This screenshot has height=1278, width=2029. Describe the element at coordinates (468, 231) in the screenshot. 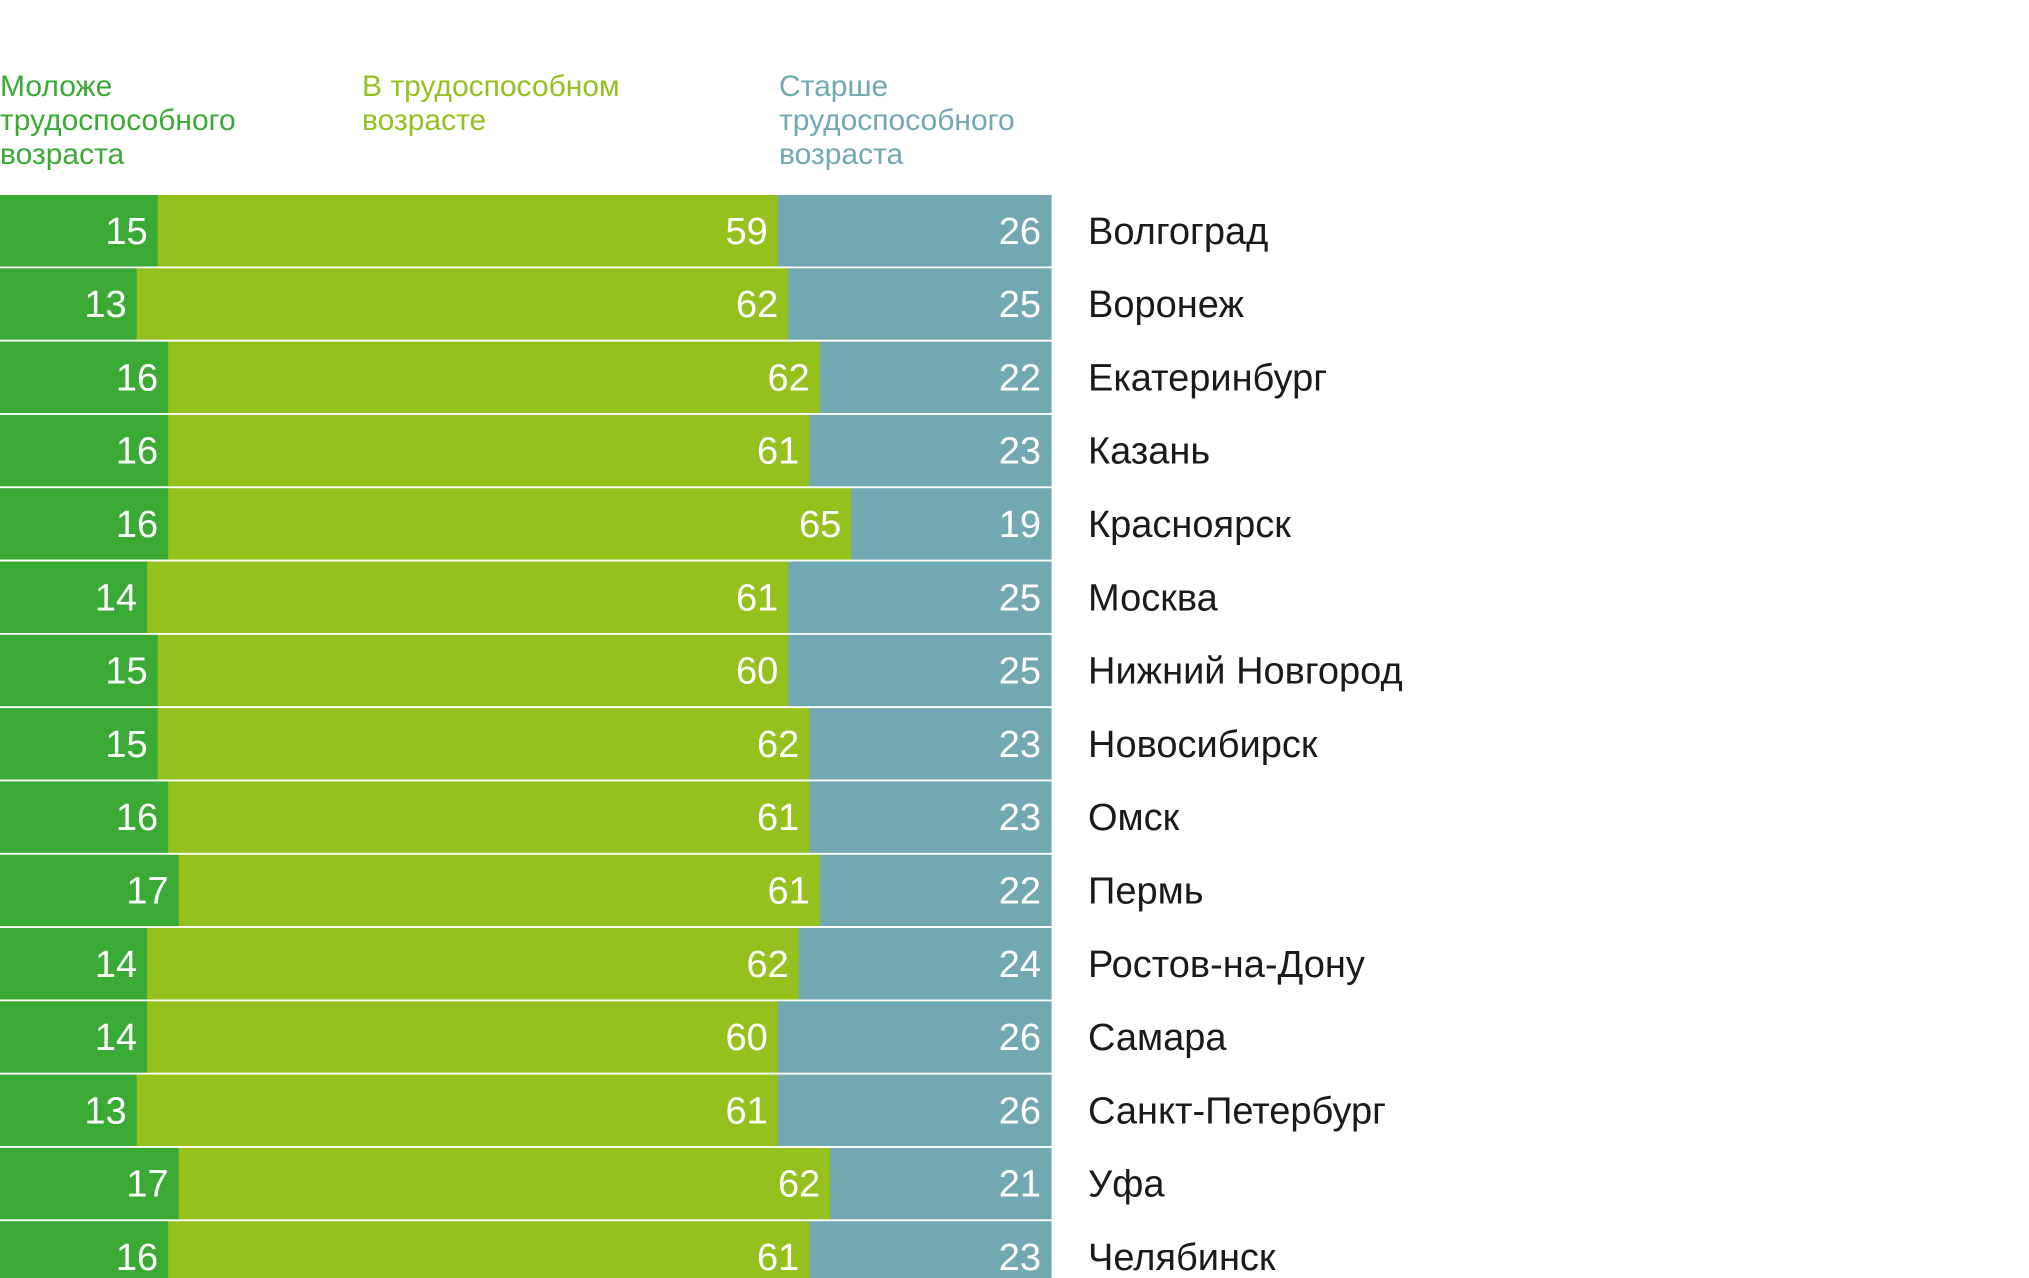

I see `bar-segment-s1-r0` at that location.